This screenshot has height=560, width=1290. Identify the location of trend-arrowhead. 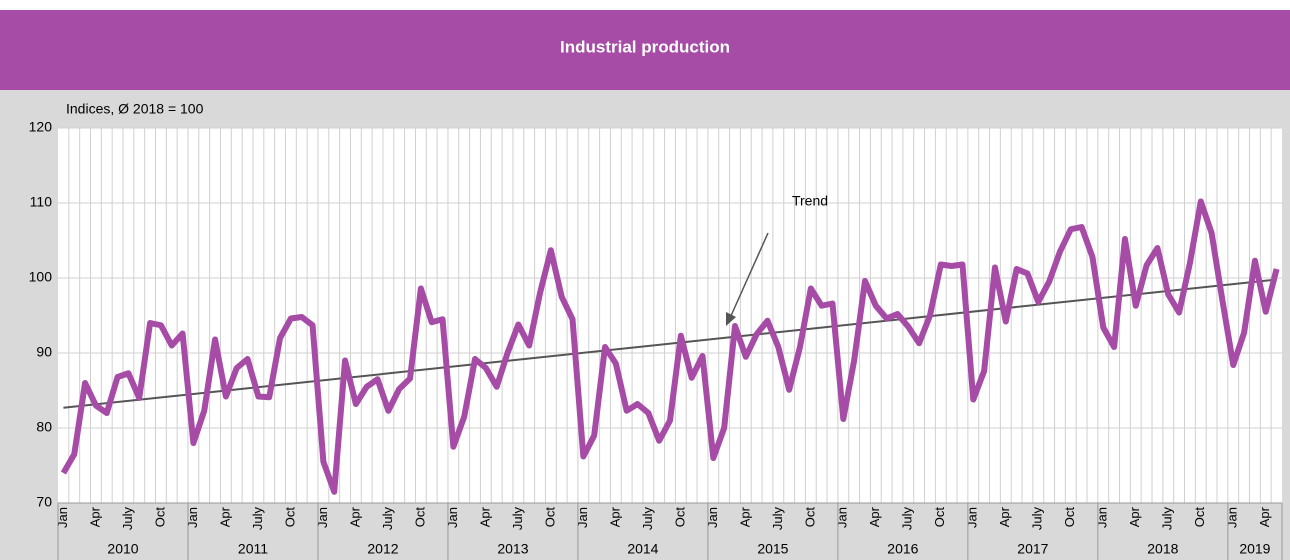
(731, 319).